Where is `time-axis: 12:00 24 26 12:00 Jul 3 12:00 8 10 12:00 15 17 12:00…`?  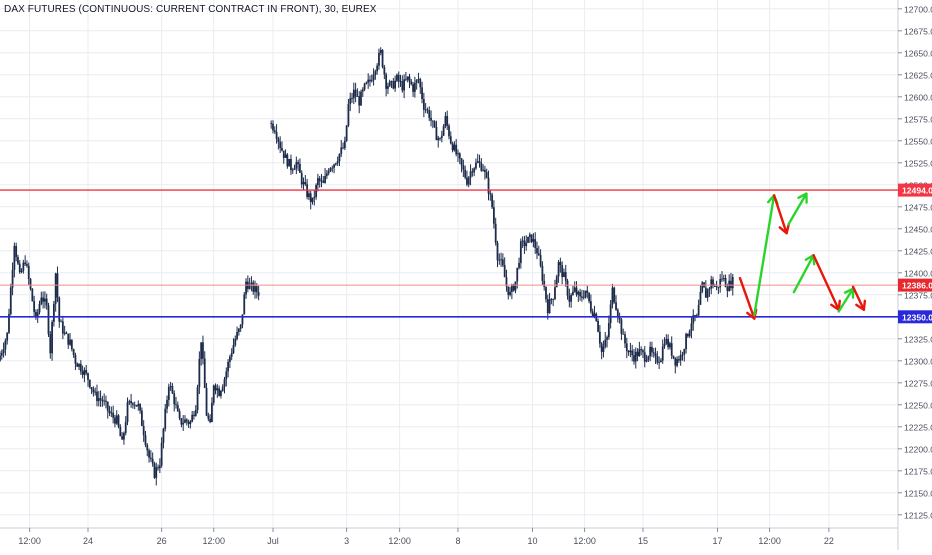
time-axis: 12:00 24 26 12:00 Jul 3 12:00 8 10 12:00 15 17 12:00… is located at coordinates (449, 536).